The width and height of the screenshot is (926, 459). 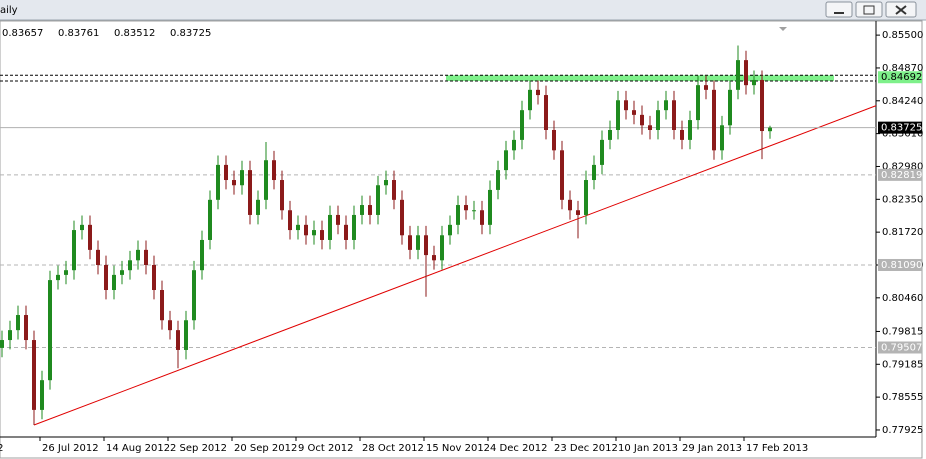 I want to click on restore-button, so click(x=869, y=9).